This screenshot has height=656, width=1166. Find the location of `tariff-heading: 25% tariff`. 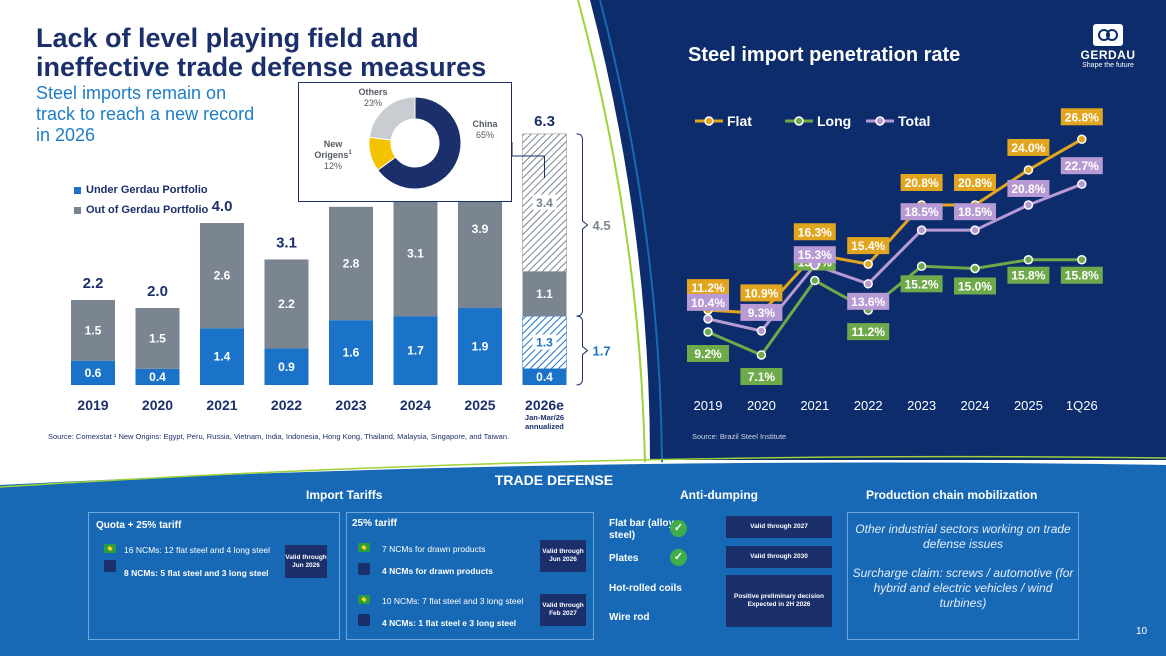

tariff-heading: 25% tariff is located at coordinates (375, 523).